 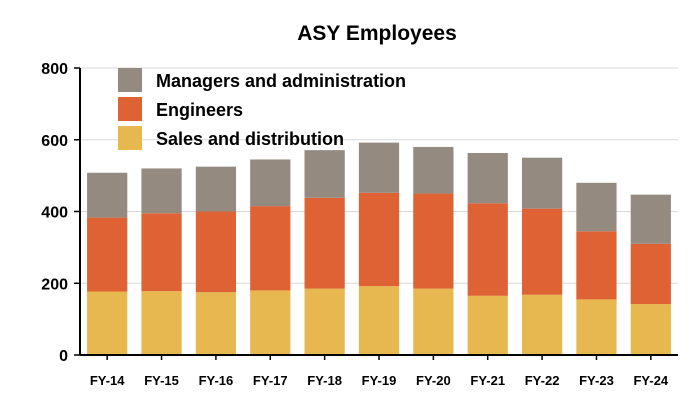 I want to click on y-axis-ticks: 0 200 400 600 800, so click(x=60, y=213).